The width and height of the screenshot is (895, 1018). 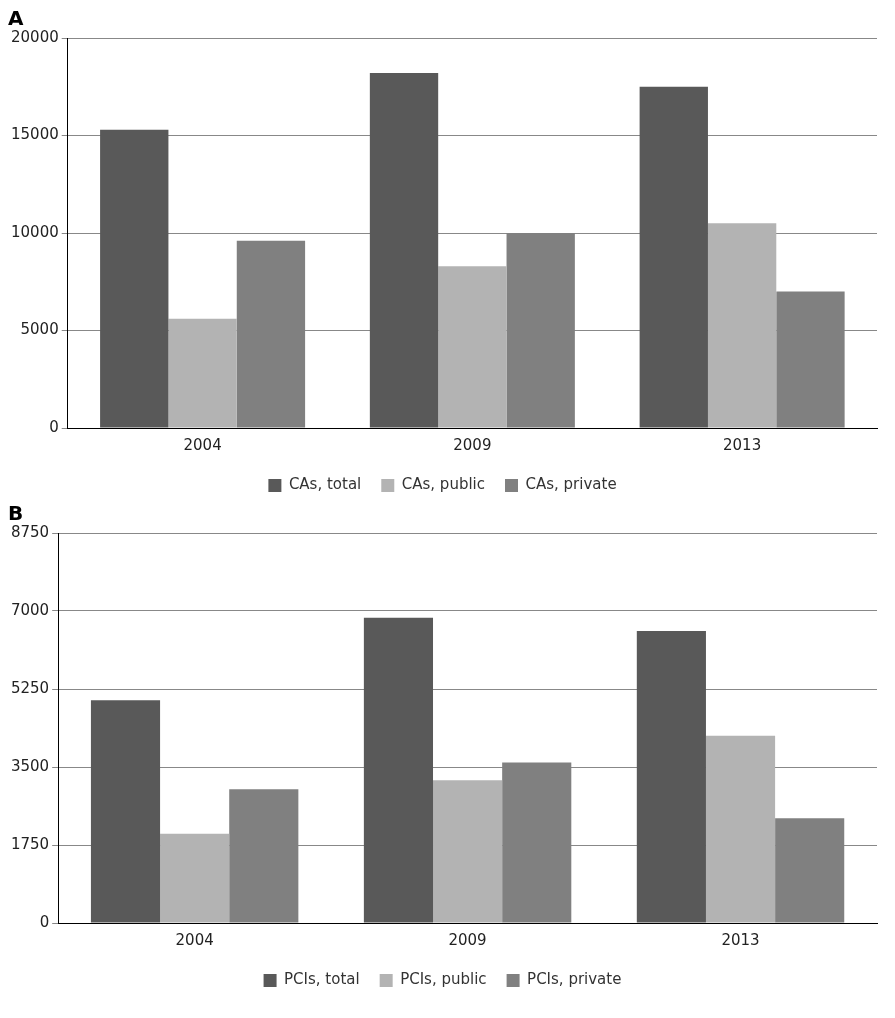 What do you see at coordinates (571, 484) in the screenshot?
I see `legend-label: CAs, private` at bounding box center [571, 484].